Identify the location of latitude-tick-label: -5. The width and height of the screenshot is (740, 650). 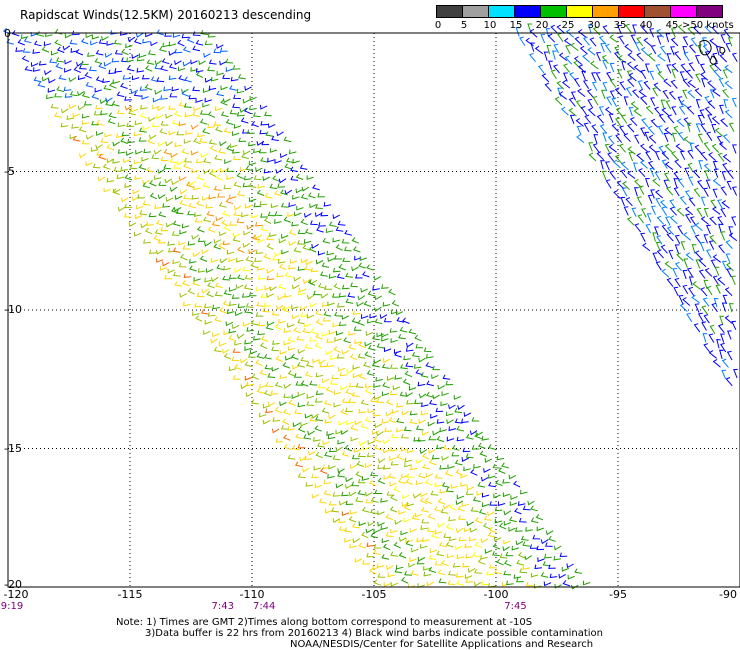
(9, 171).